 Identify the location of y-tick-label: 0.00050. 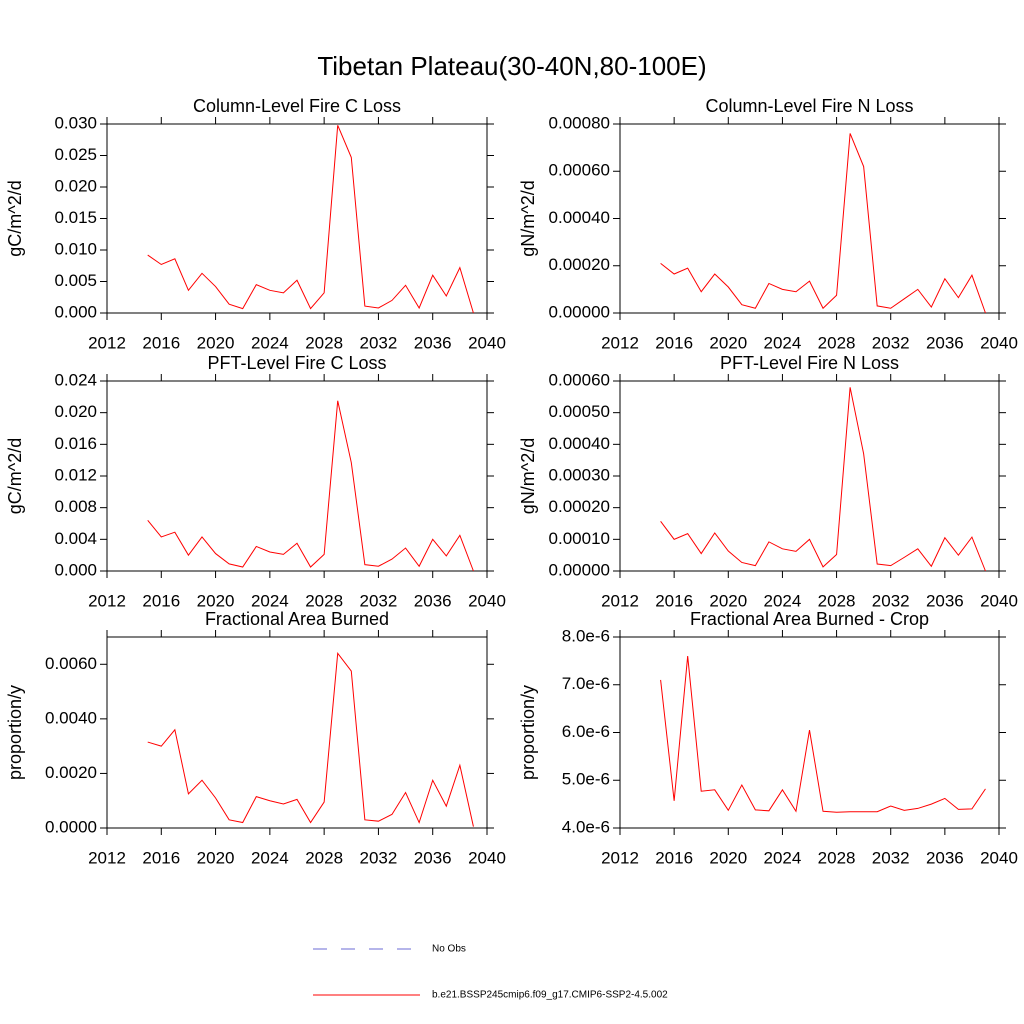
(579, 411).